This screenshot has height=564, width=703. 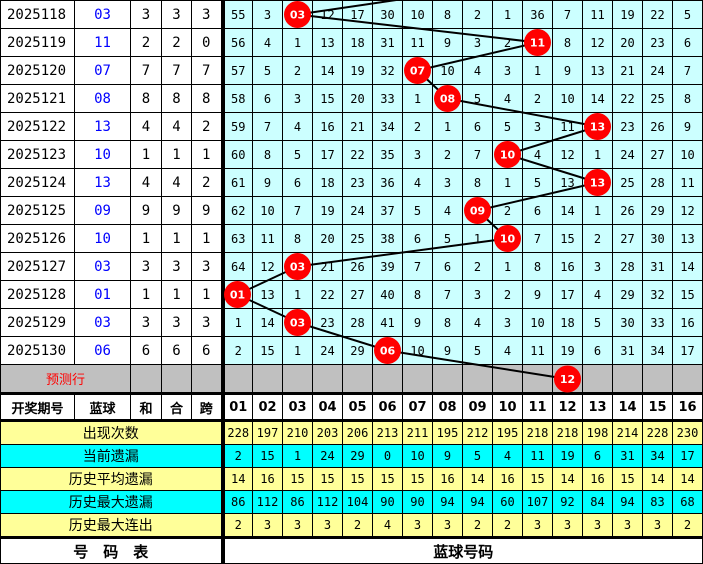 What do you see at coordinates (208, 322) in the screenshot?
I see `span-cell: 3` at bounding box center [208, 322].